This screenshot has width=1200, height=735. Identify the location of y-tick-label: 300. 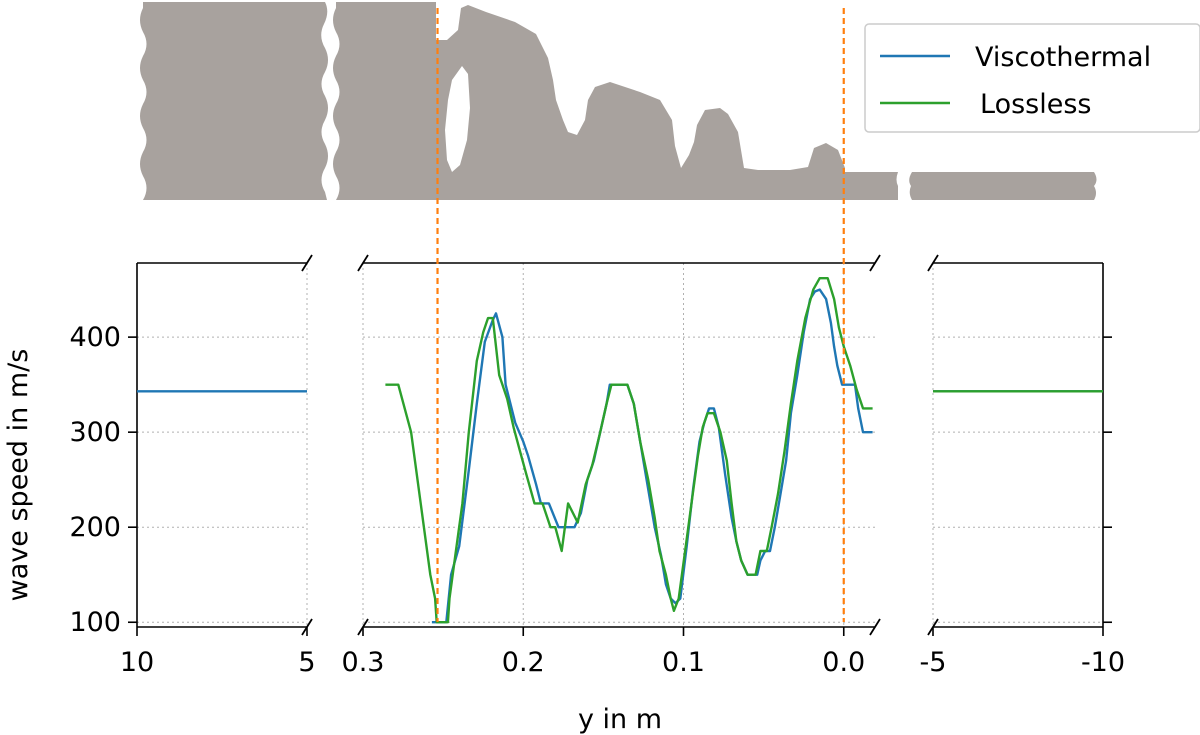
(95, 432).